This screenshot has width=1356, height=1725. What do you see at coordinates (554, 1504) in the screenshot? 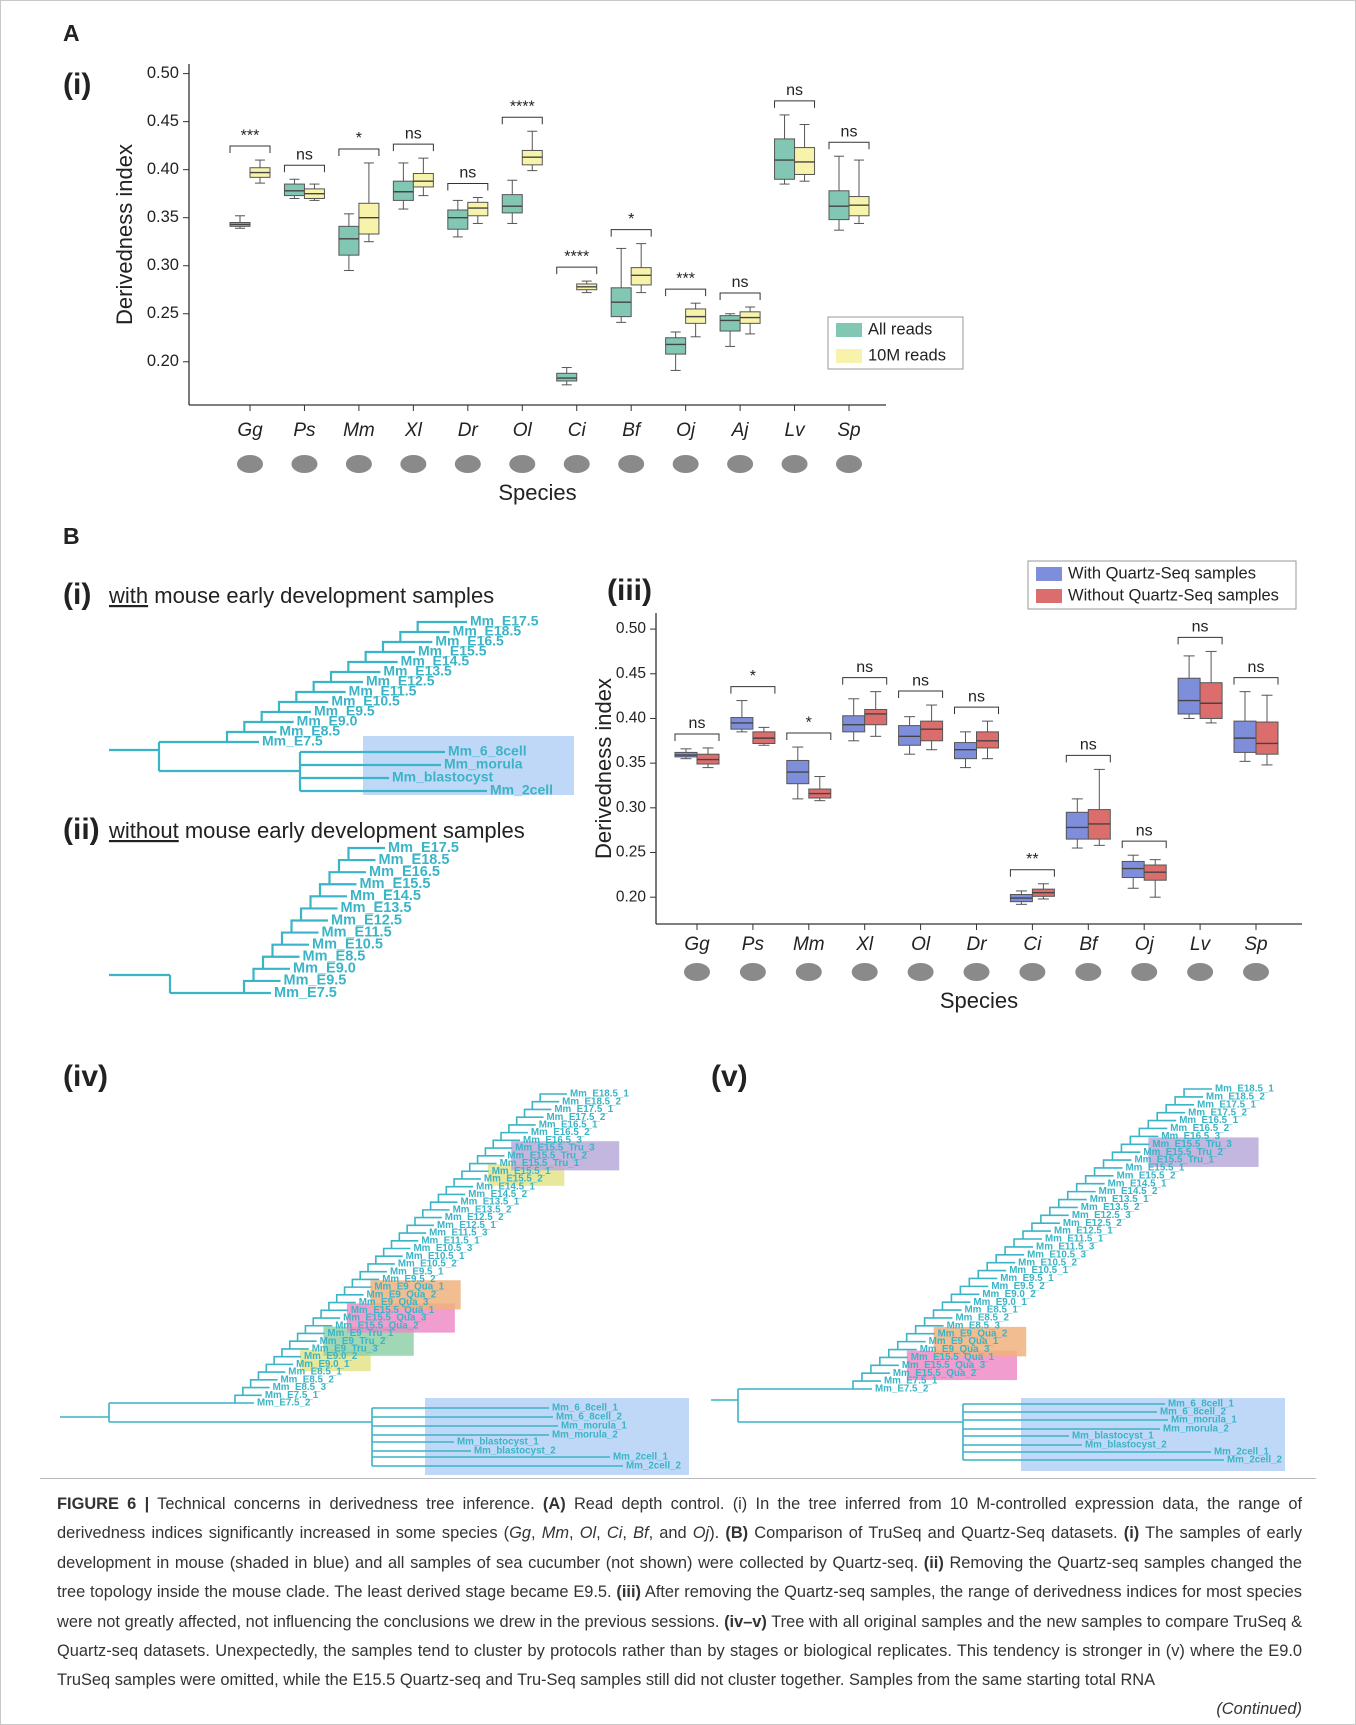
I see `caption-text: (A)` at bounding box center [554, 1504].